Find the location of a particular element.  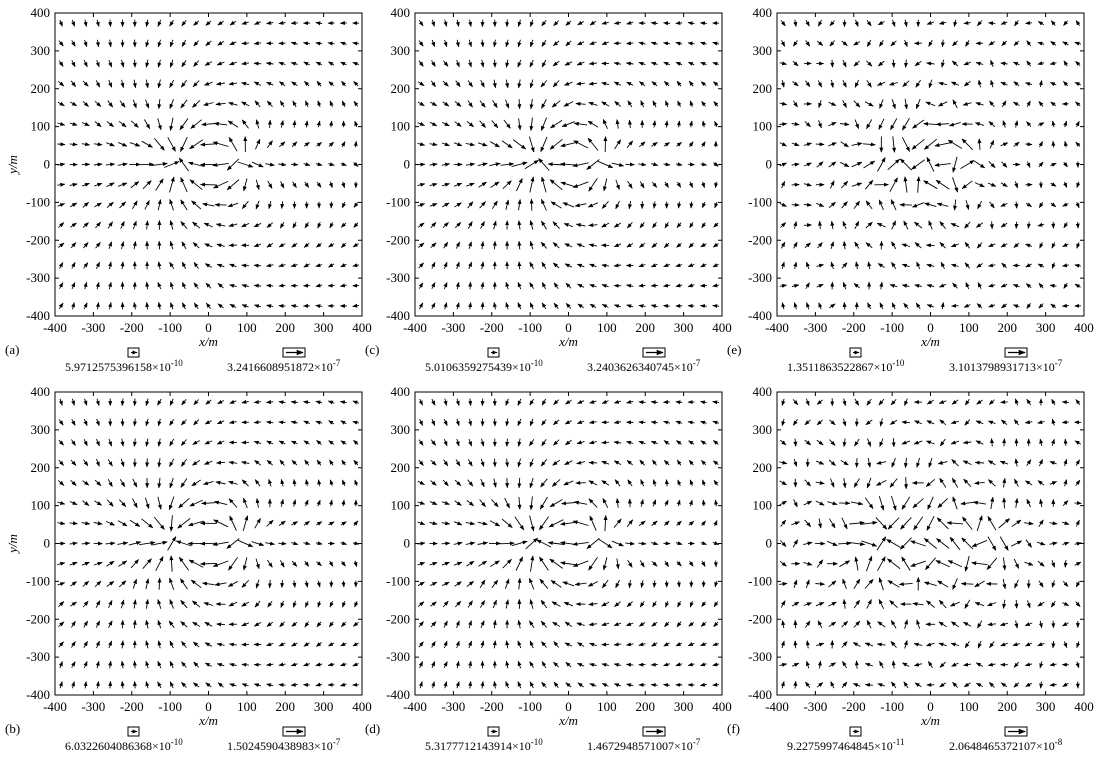

scale-max-exponent: -7 is located at coordinates (697, 363).